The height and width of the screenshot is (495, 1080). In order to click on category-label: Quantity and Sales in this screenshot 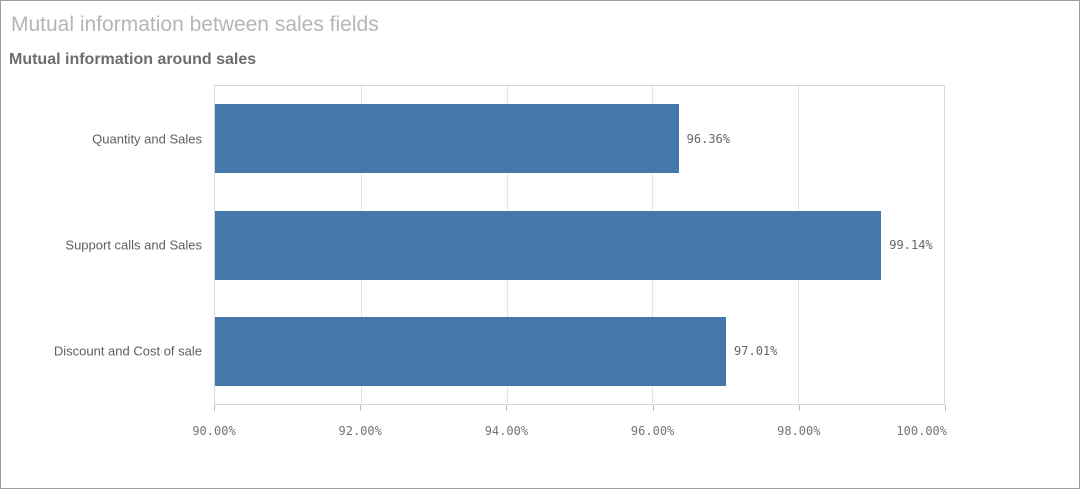, I will do `click(147, 139)`.